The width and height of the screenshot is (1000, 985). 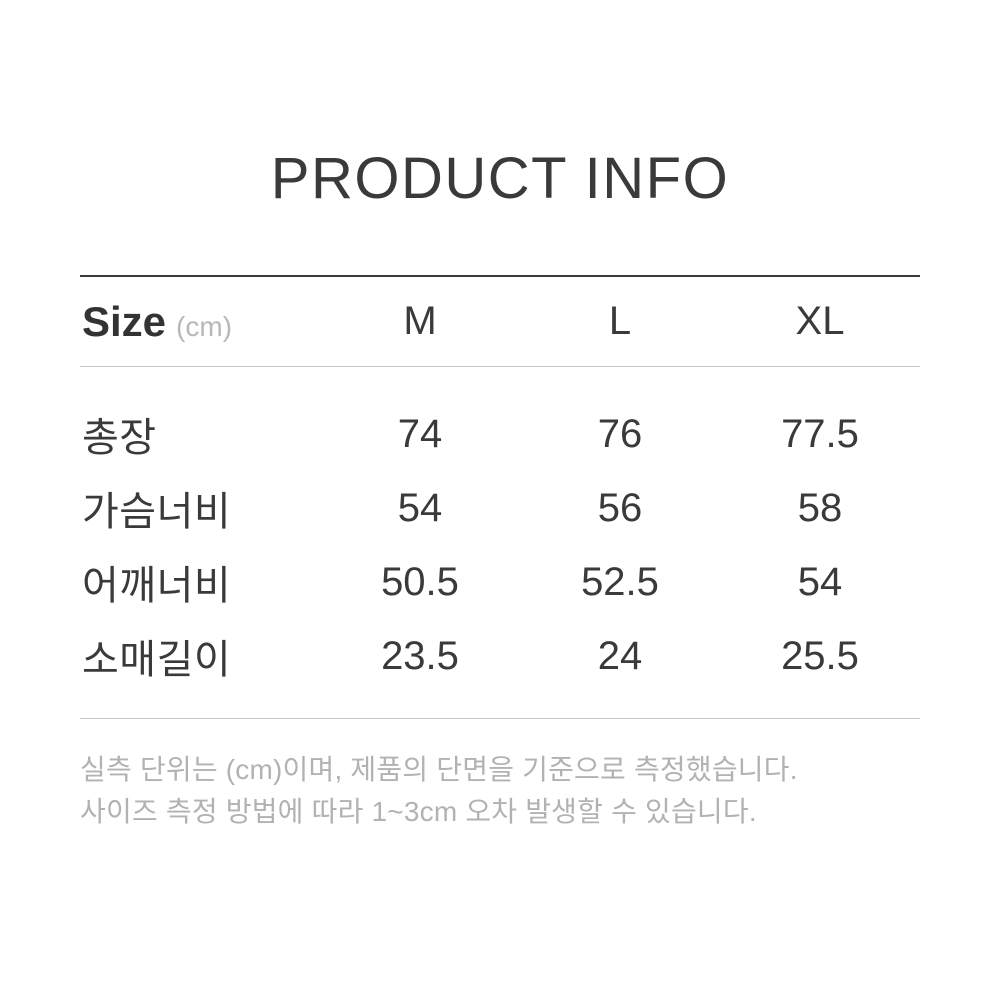 What do you see at coordinates (620, 321) in the screenshot?
I see `column-header-l: L` at bounding box center [620, 321].